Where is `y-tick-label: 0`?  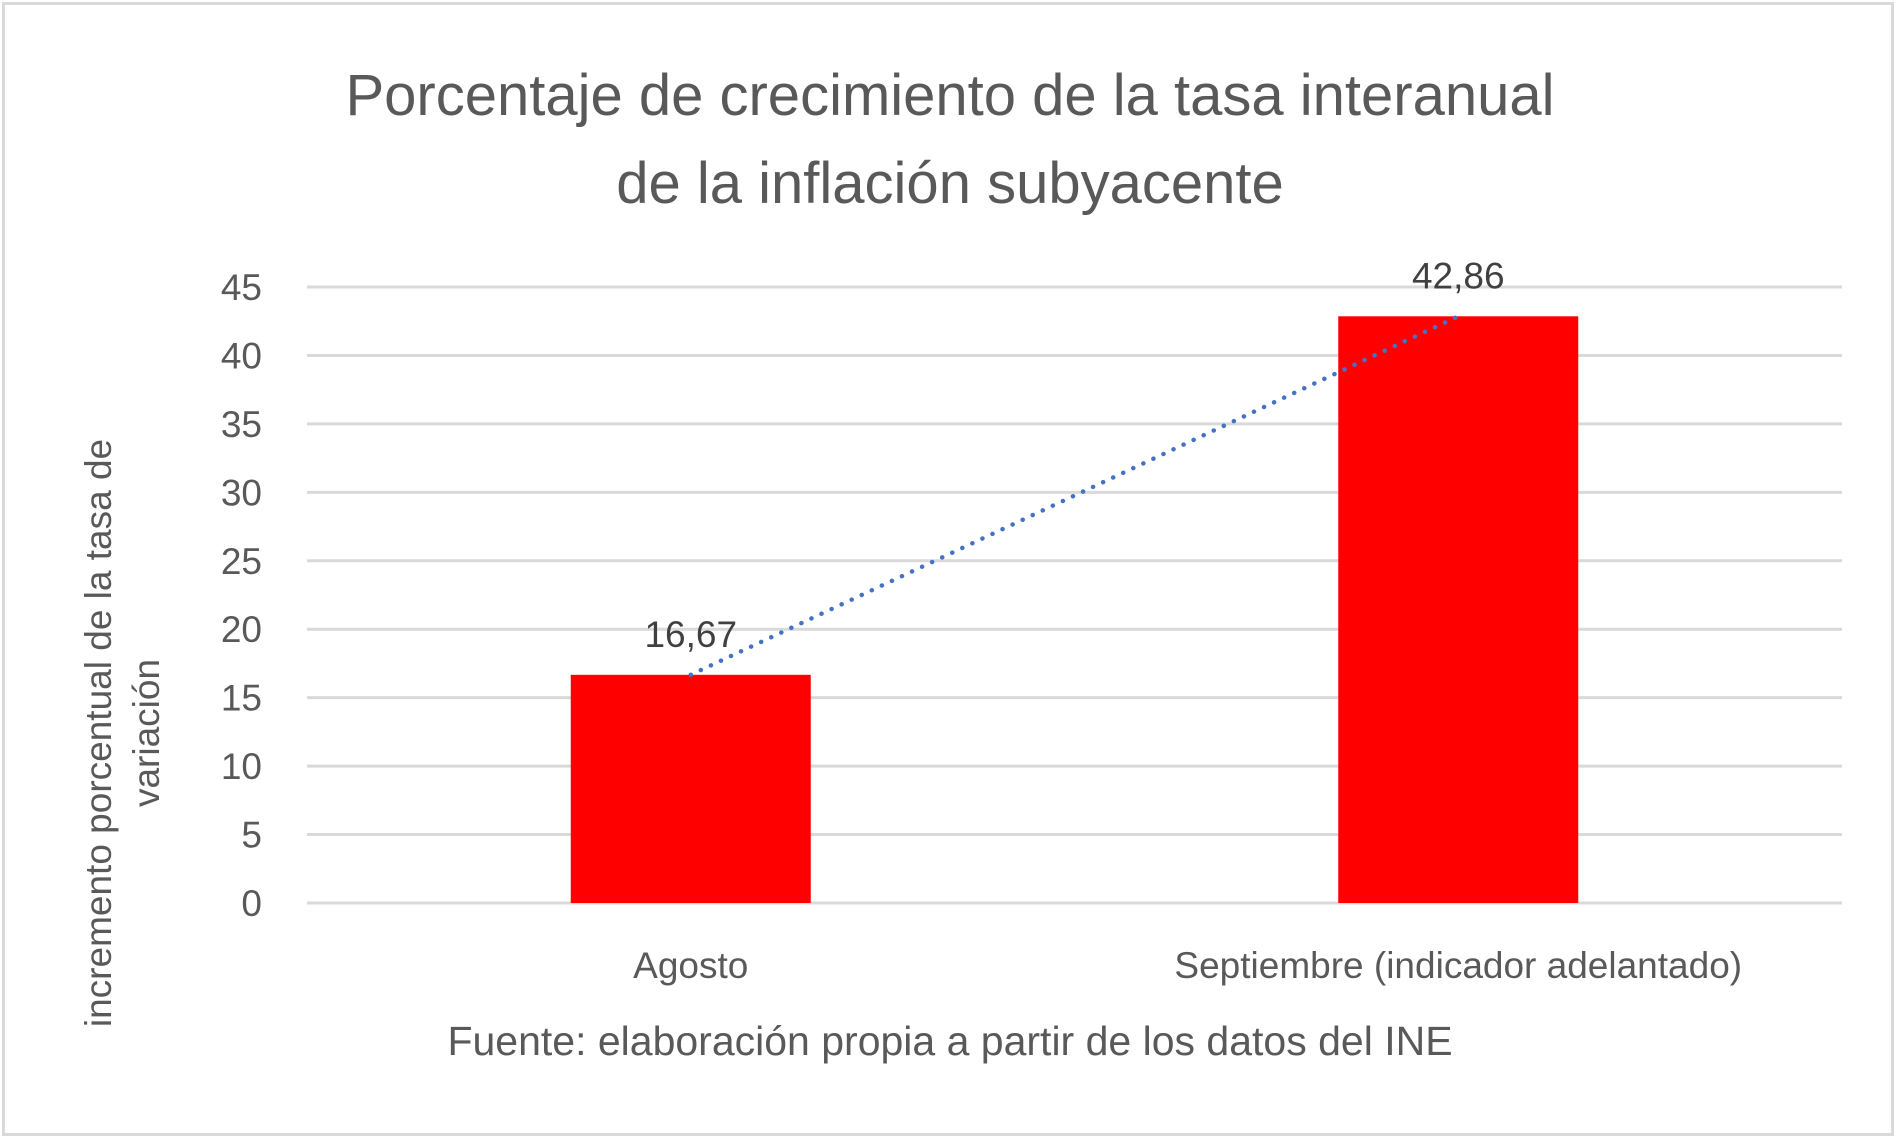
y-tick-label: 0 is located at coordinates (251, 903).